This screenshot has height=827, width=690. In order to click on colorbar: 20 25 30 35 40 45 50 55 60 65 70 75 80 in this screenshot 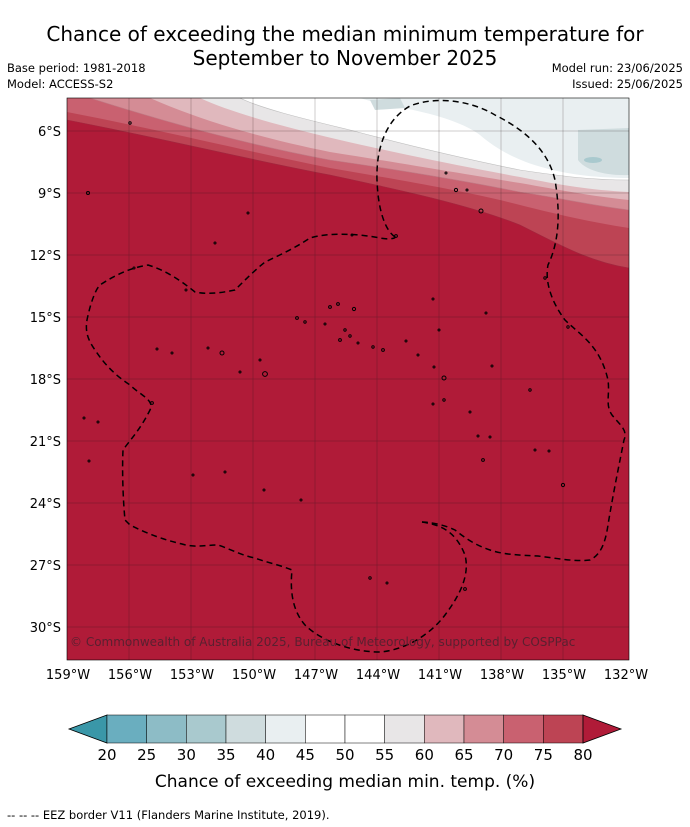, I will do `click(345, 739)`.